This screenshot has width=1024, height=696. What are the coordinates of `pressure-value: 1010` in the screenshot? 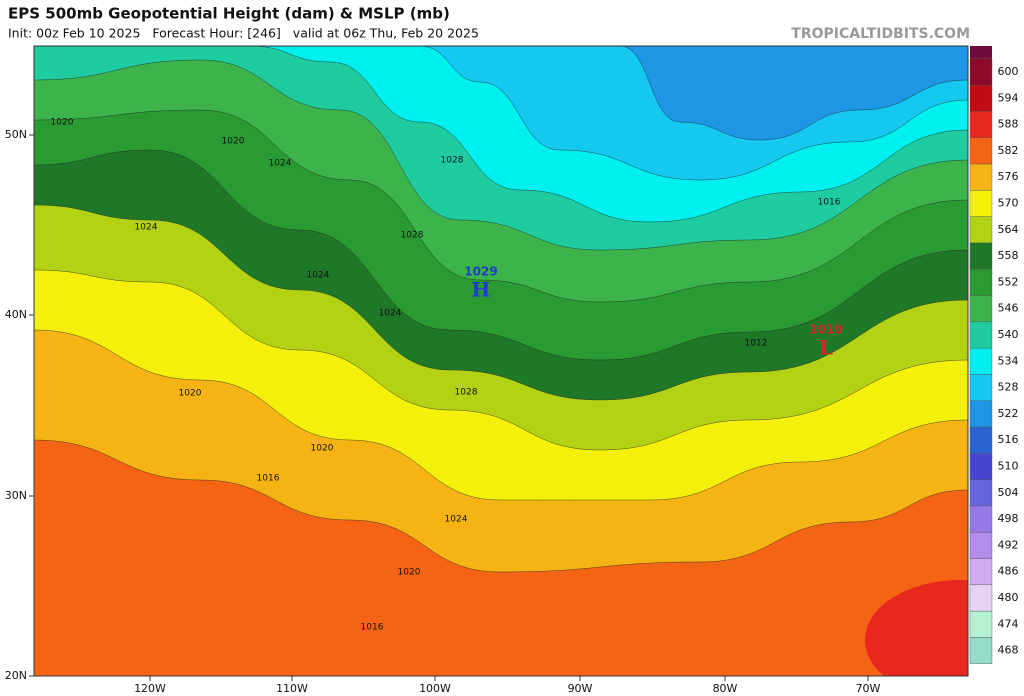 It's located at (825, 330).